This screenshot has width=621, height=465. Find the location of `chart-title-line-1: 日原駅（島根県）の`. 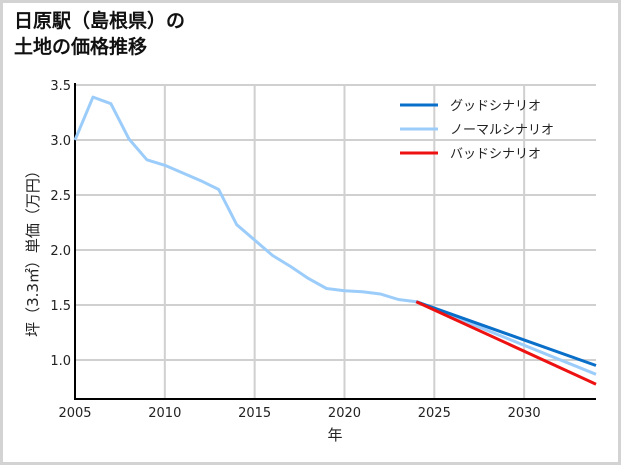

chart-title-line-1: 日原駅（島根県）の is located at coordinates (100, 21).